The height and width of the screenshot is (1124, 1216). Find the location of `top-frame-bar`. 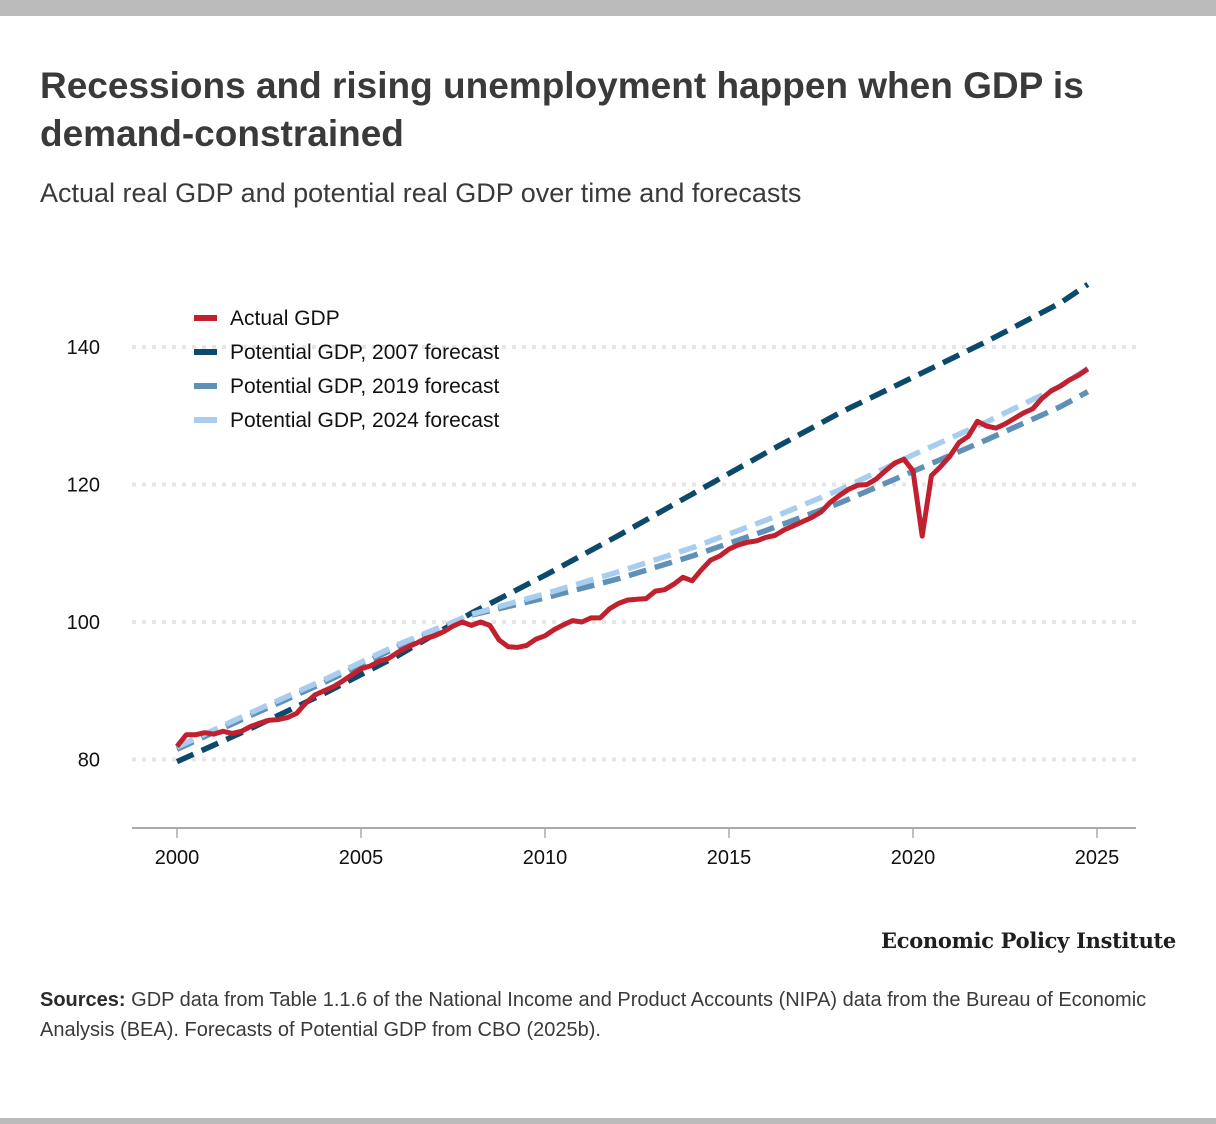

top-frame-bar is located at coordinates (608, 8).